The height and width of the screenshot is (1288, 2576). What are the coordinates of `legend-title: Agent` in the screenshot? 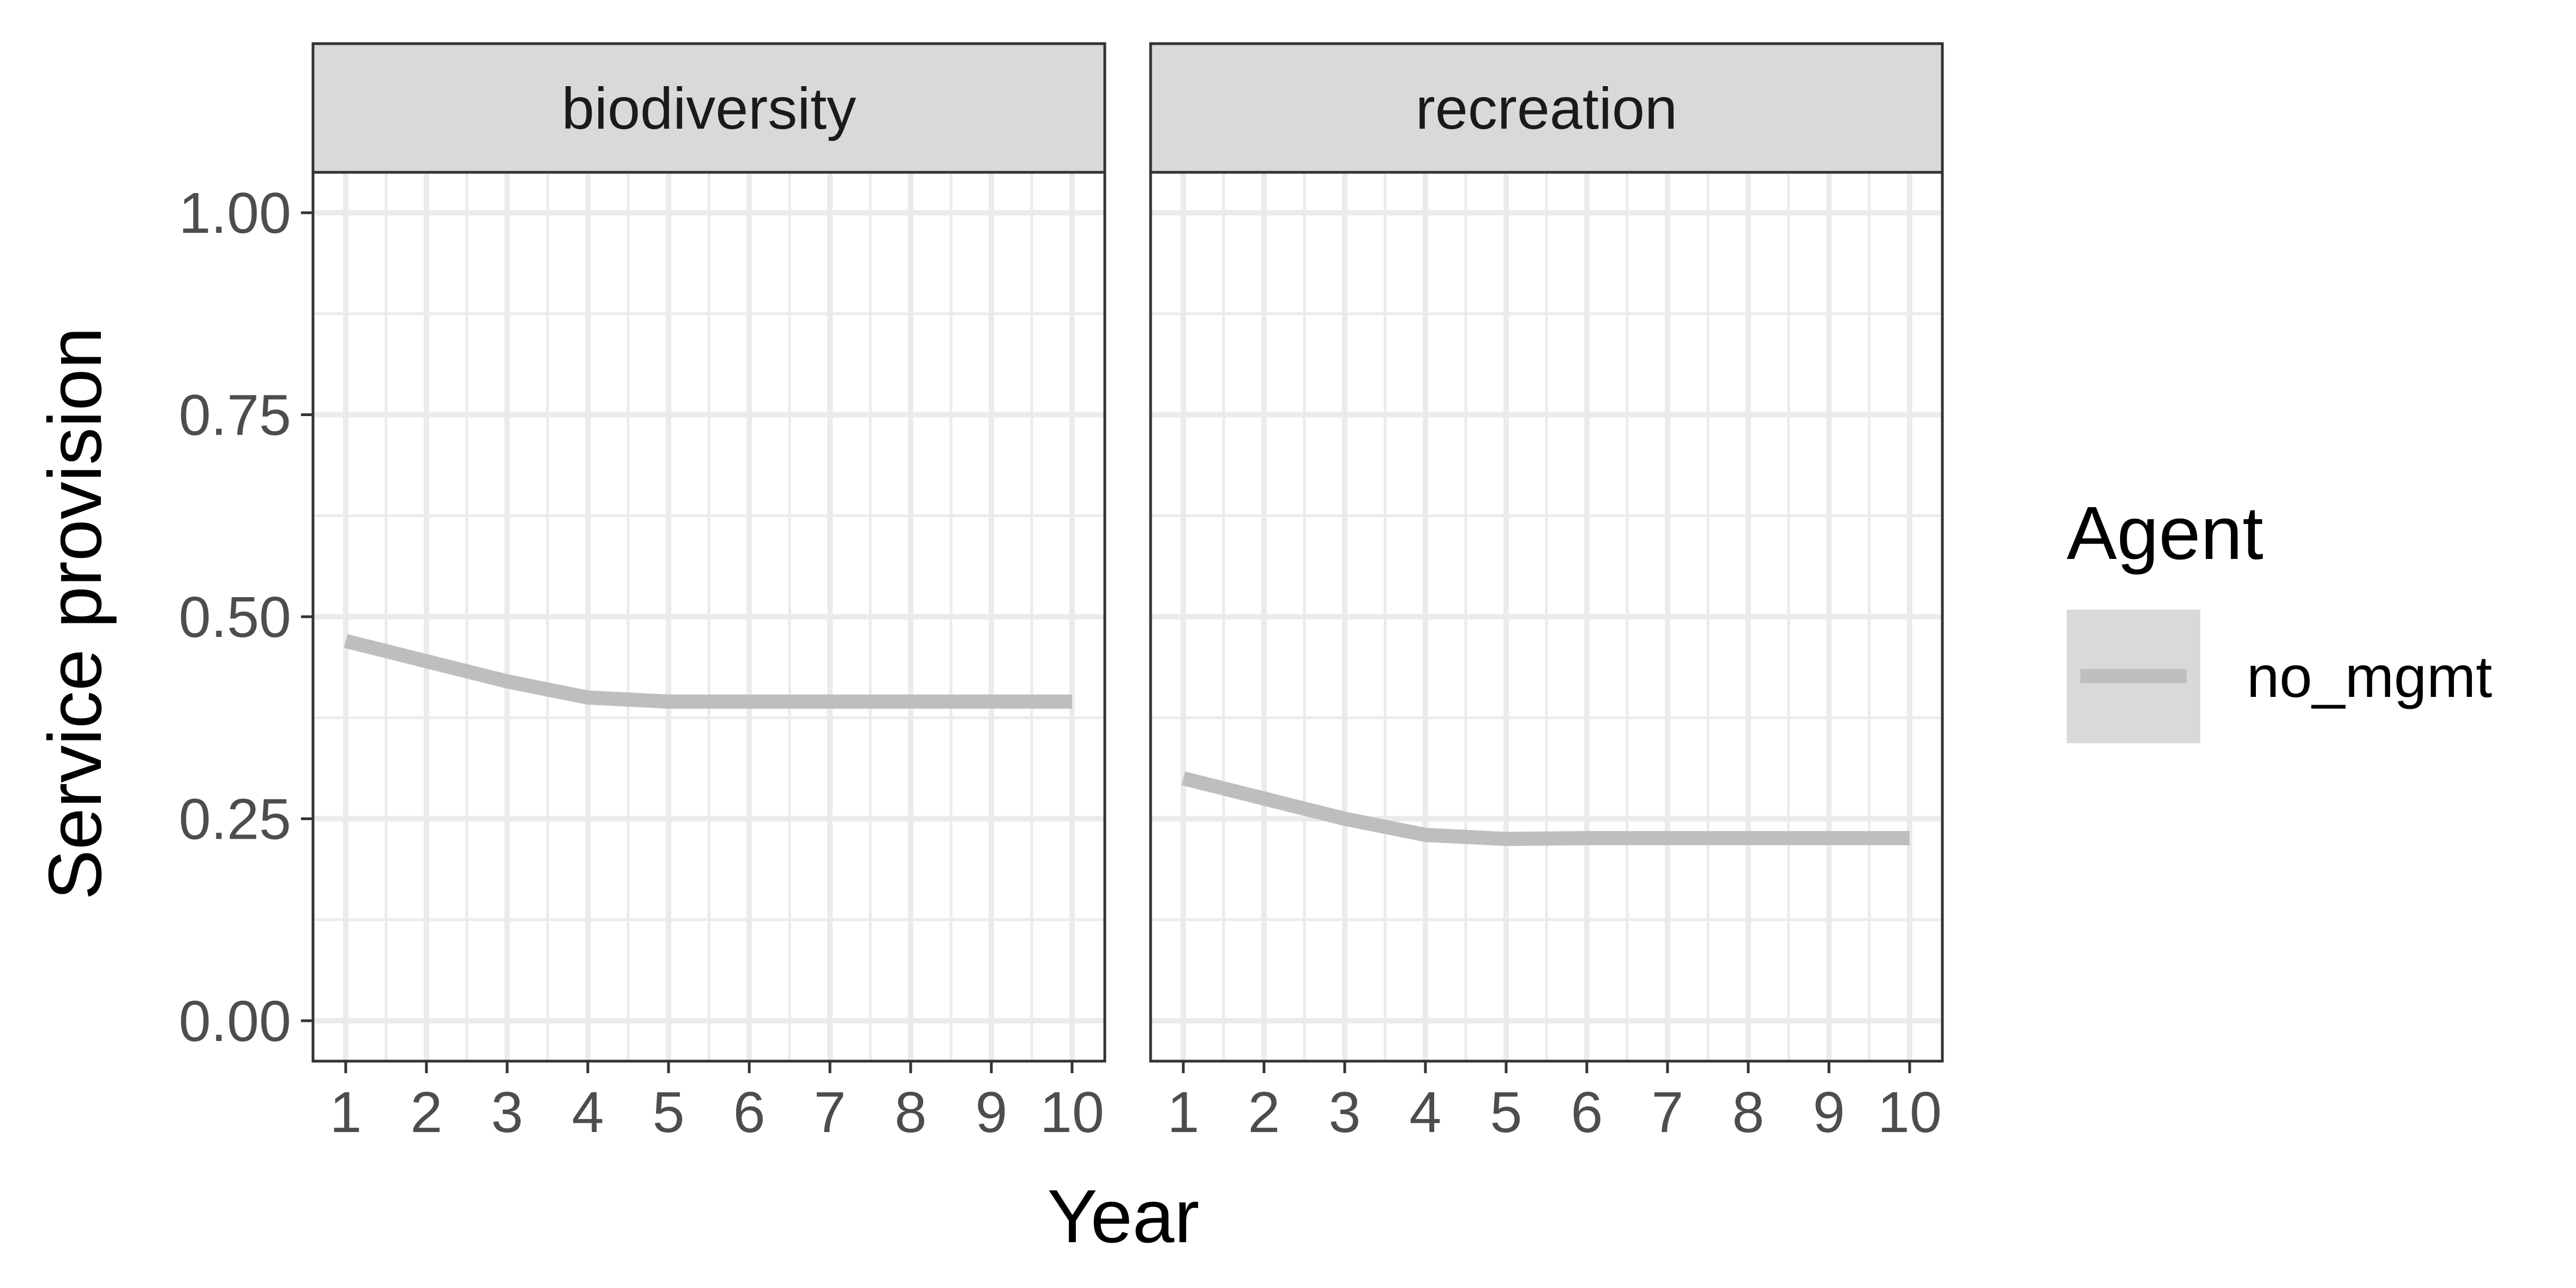 It's located at (2165, 533).